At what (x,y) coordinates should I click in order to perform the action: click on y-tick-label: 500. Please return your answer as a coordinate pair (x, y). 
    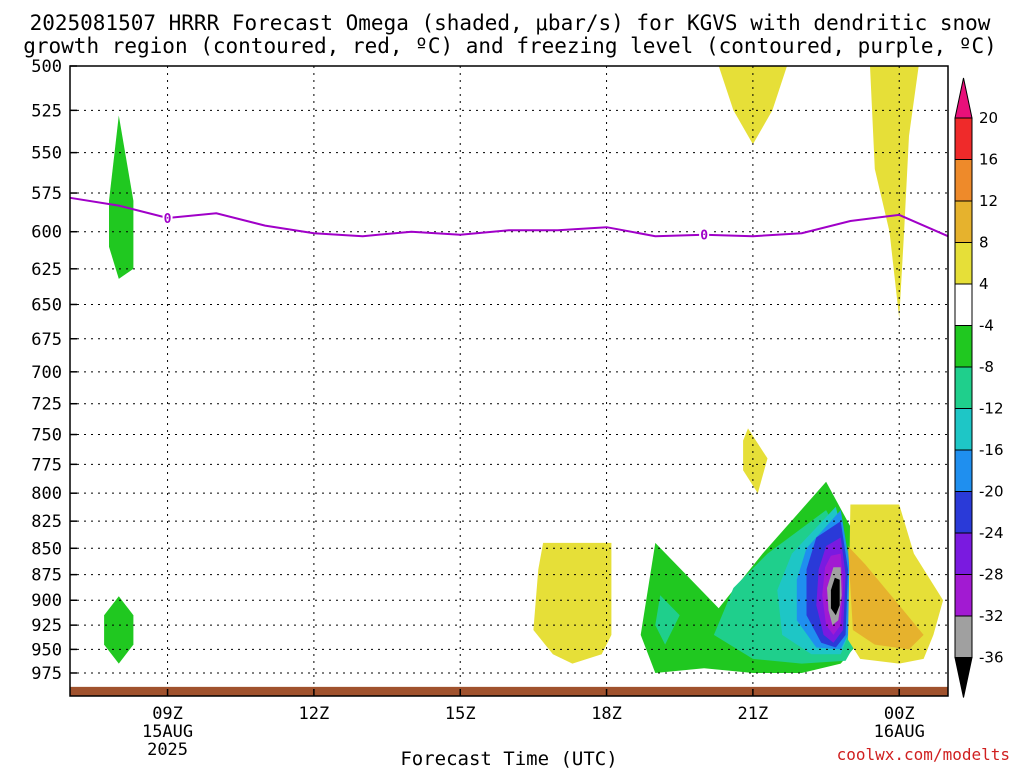
    Looking at the image, I should click on (46, 67).